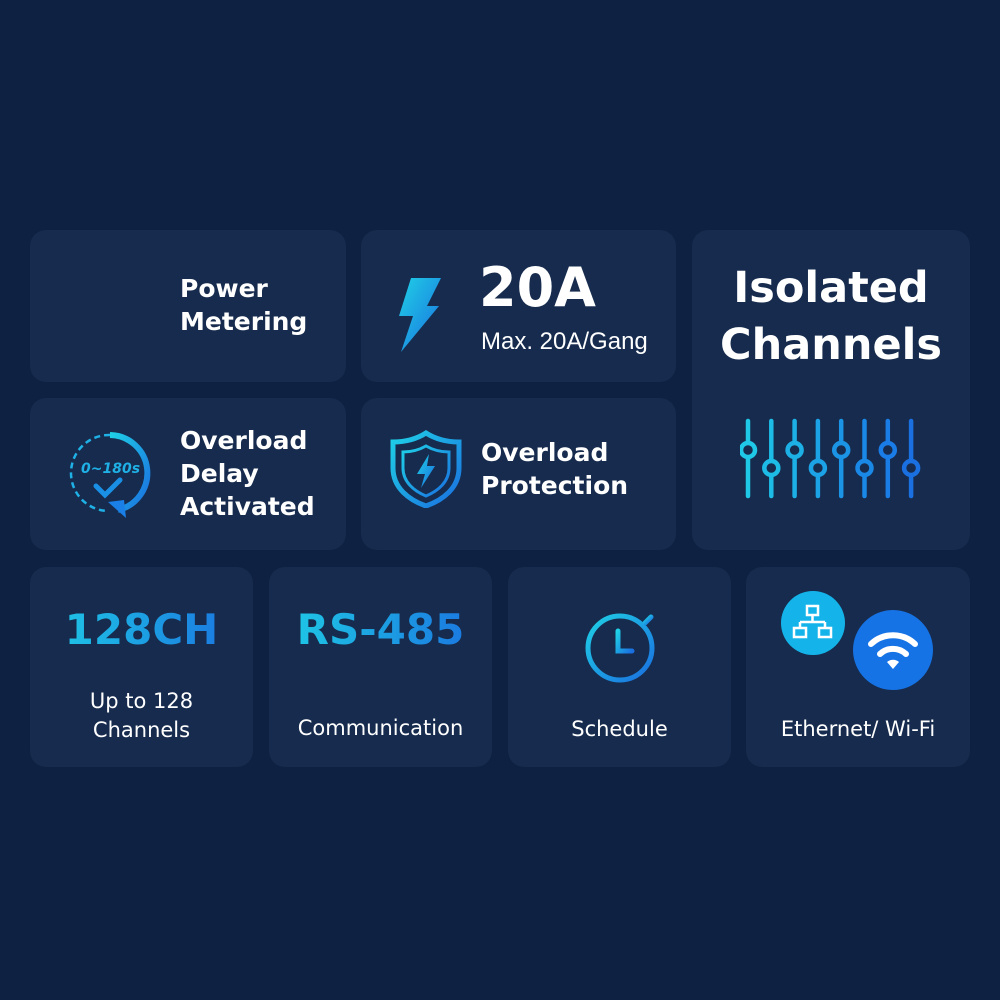 The height and width of the screenshot is (1000, 1000). What do you see at coordinates (555, 485) in the screenshot?
I see `overload-protection-line2: Protection` at bounding box center [555, 485].